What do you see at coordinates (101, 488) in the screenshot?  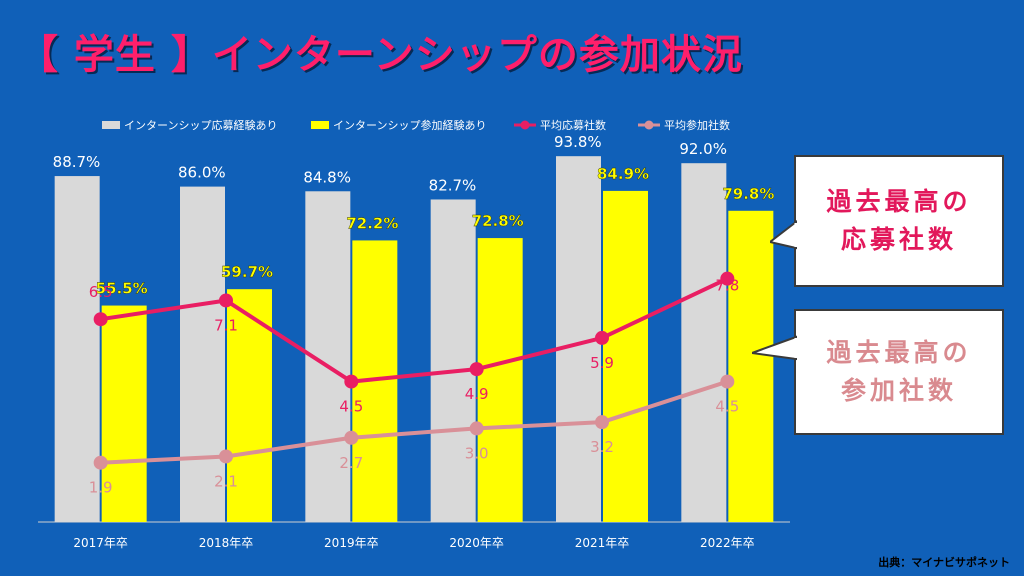 I see `avg-participation-label-0: 1.9` at bounding box center [101, 488].